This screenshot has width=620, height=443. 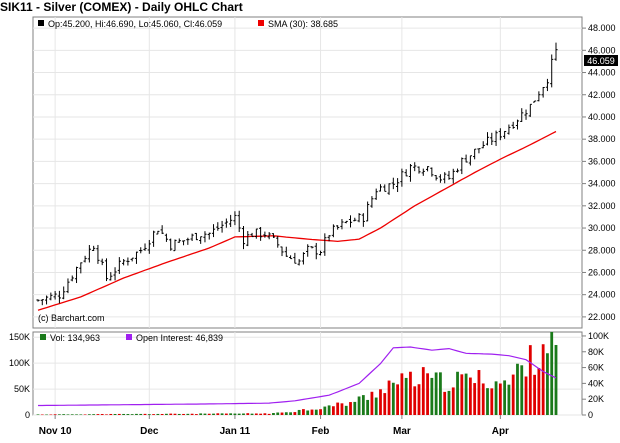 I want to click on oi-tick-label: 100K, so click(x=598, y=336).